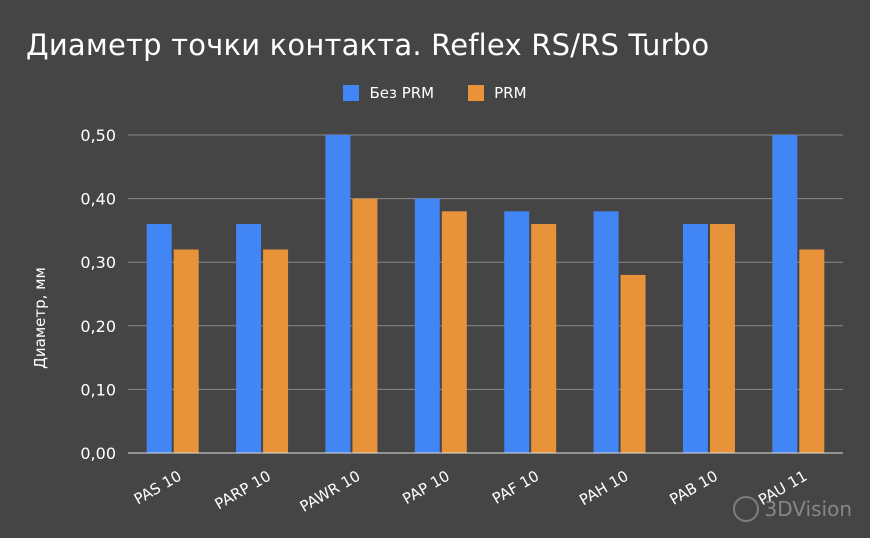  Describe the element at coordinates (98, 389) in the screenshot. I see `y-tick-label: 0,10` at that location.